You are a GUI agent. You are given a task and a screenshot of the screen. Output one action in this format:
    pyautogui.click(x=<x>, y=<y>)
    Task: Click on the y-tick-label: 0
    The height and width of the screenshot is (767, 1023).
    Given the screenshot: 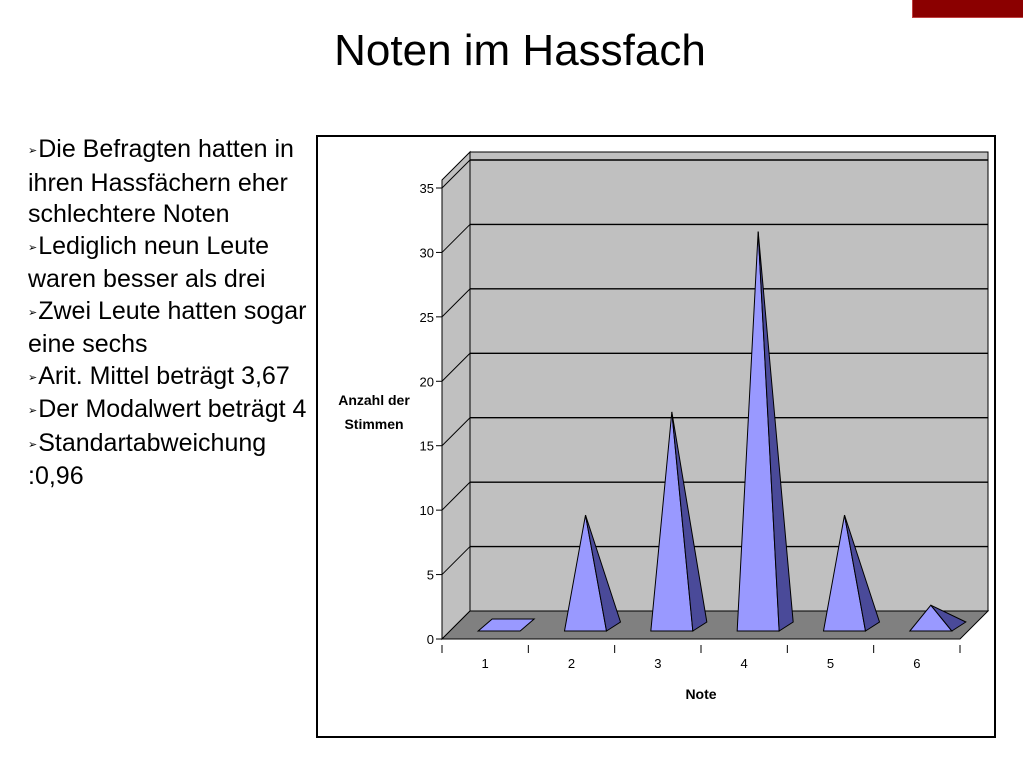 What is the action you would take?
    pyautogui.click(x=430, y=639)
    